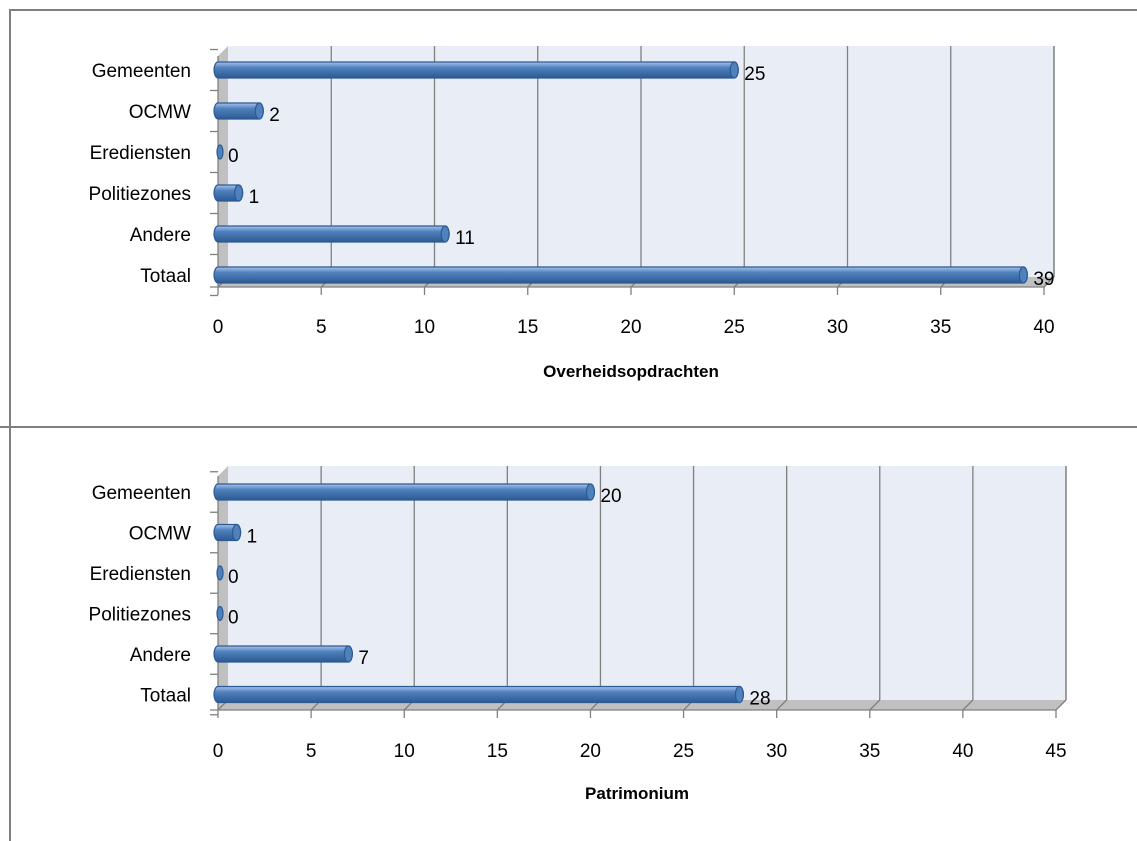 The image size is (1137, 841). I want to click on x-axis-title: Patrimonium, so click(637, 793).